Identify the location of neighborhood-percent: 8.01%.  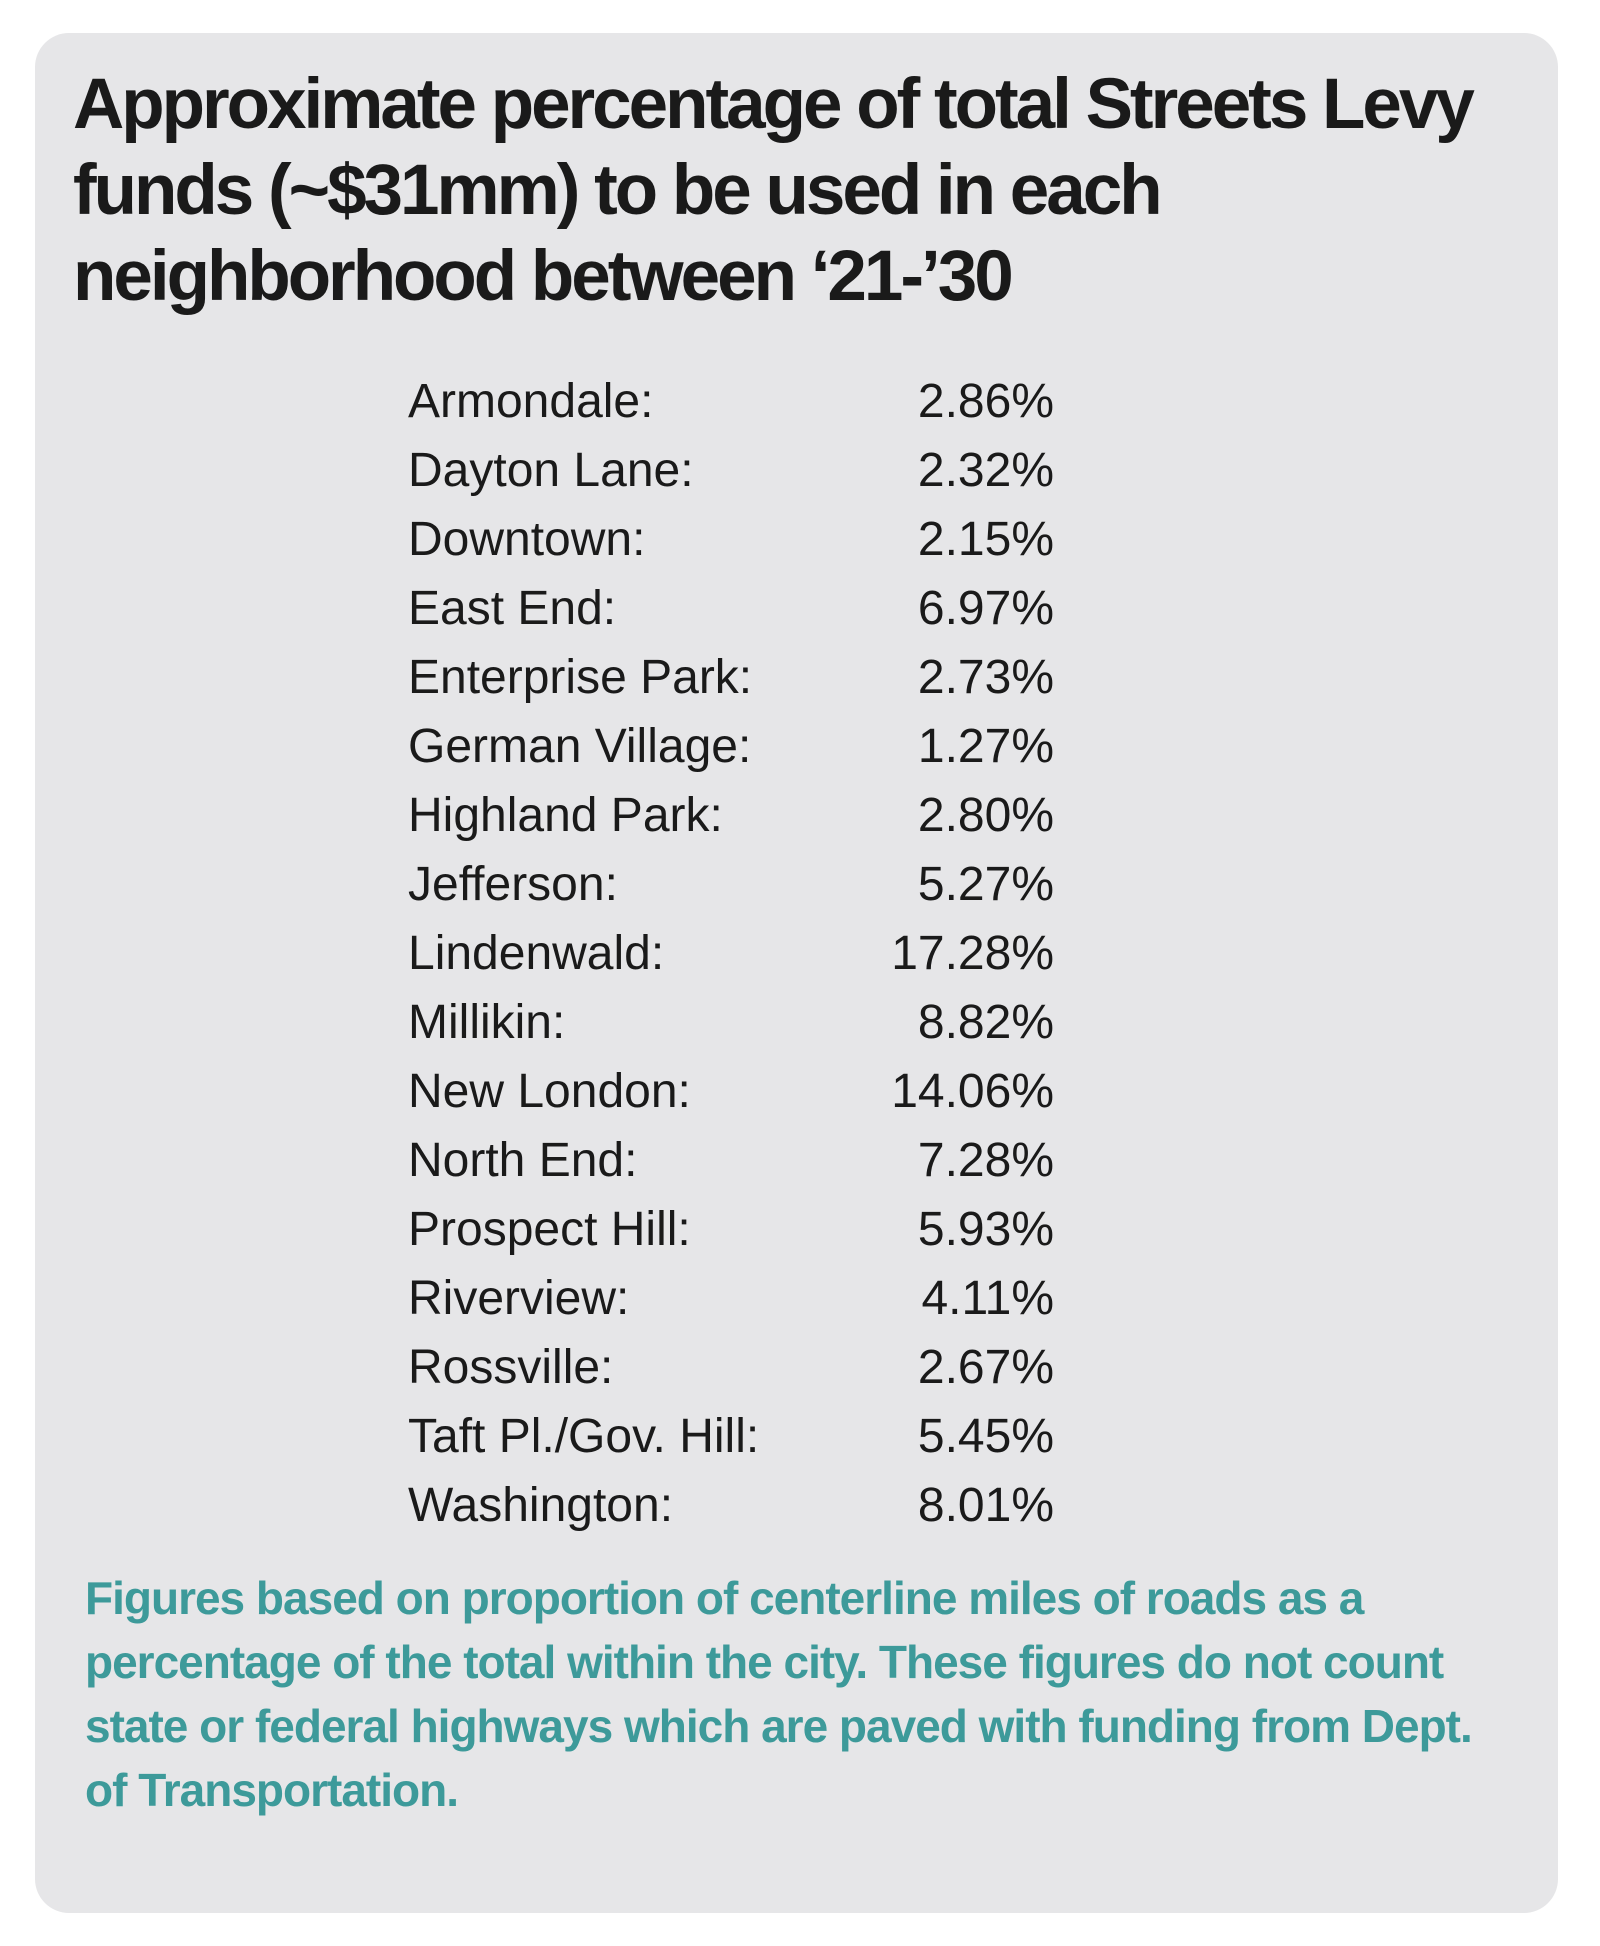
(985, 1505).